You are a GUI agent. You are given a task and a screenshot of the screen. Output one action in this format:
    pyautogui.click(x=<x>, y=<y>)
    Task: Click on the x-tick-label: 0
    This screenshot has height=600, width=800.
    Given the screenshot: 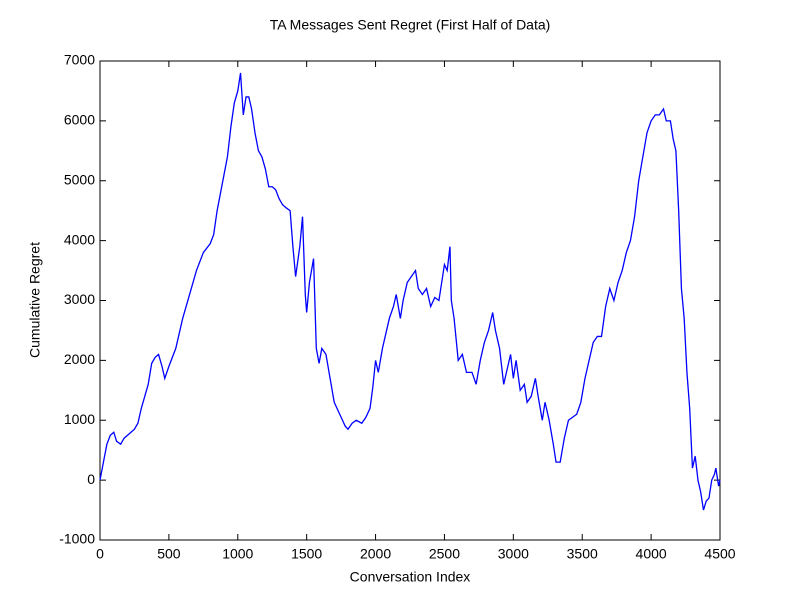 What is the action you would take?
    pyautogui.click(x=100, y=554)
    